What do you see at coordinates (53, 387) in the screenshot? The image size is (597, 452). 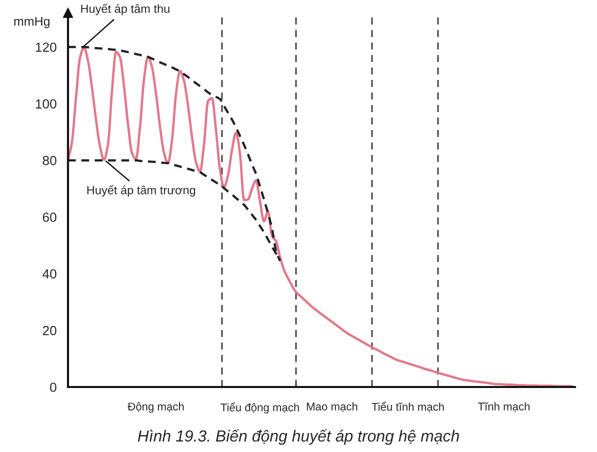 I see `y-tick-label: 0` at bounding box center [53, 387].